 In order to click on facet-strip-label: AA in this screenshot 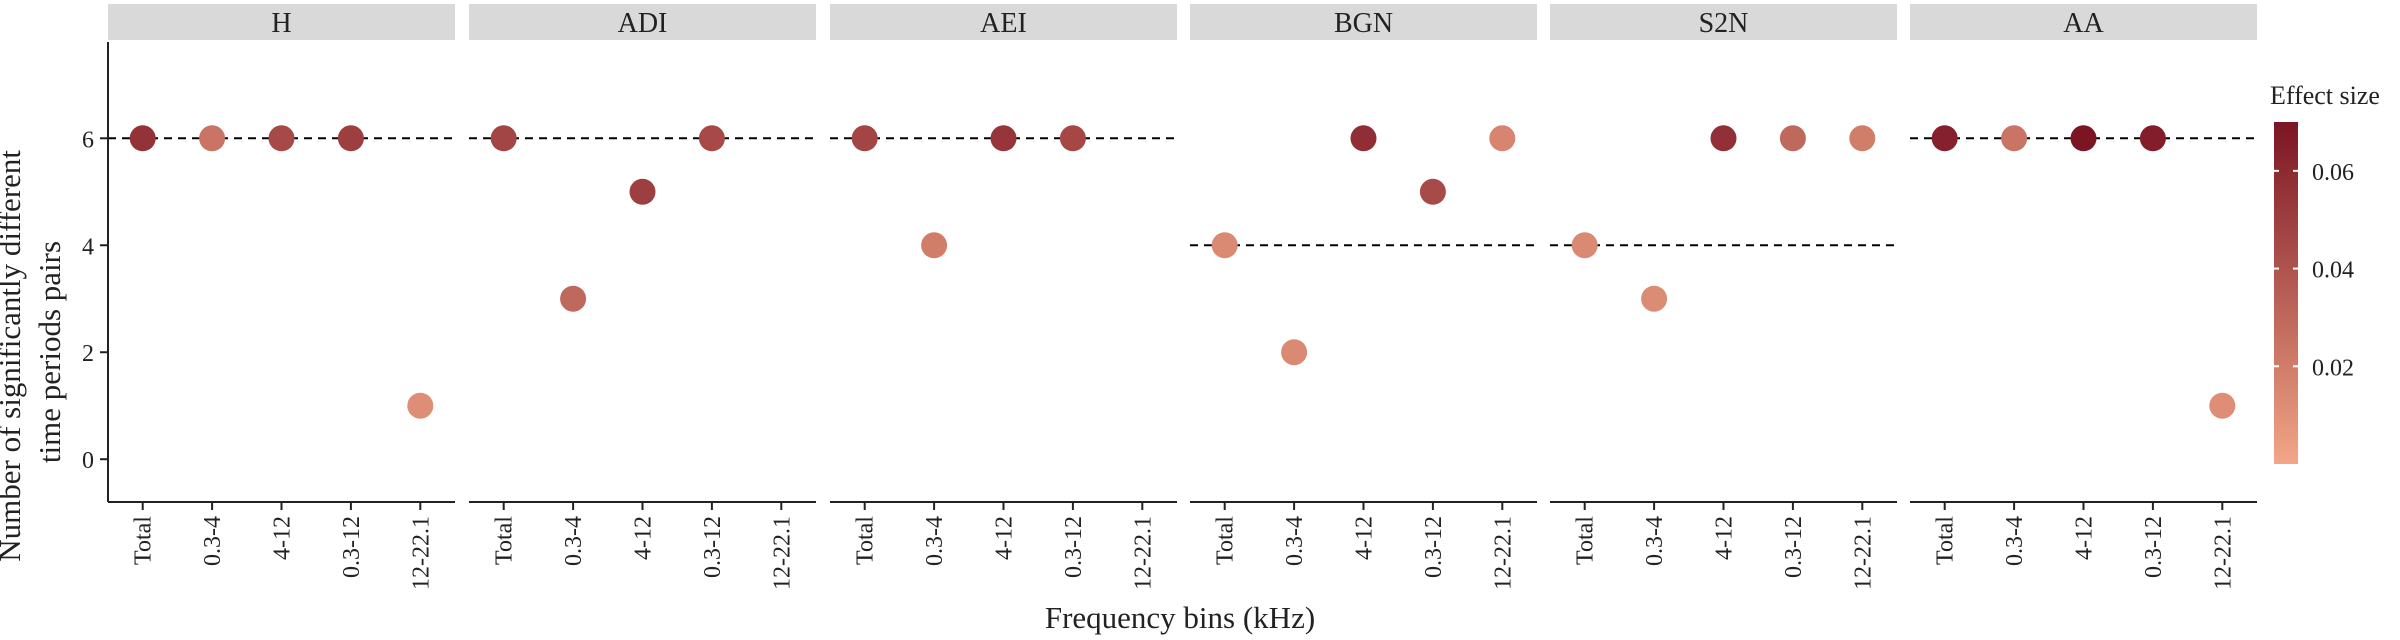, I will do `click(2083, 23)`.